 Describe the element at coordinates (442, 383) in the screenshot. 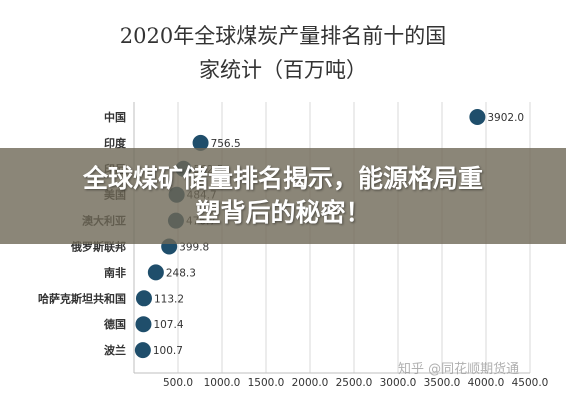

I see `x-tick-label-6: 3500.0` at that location.